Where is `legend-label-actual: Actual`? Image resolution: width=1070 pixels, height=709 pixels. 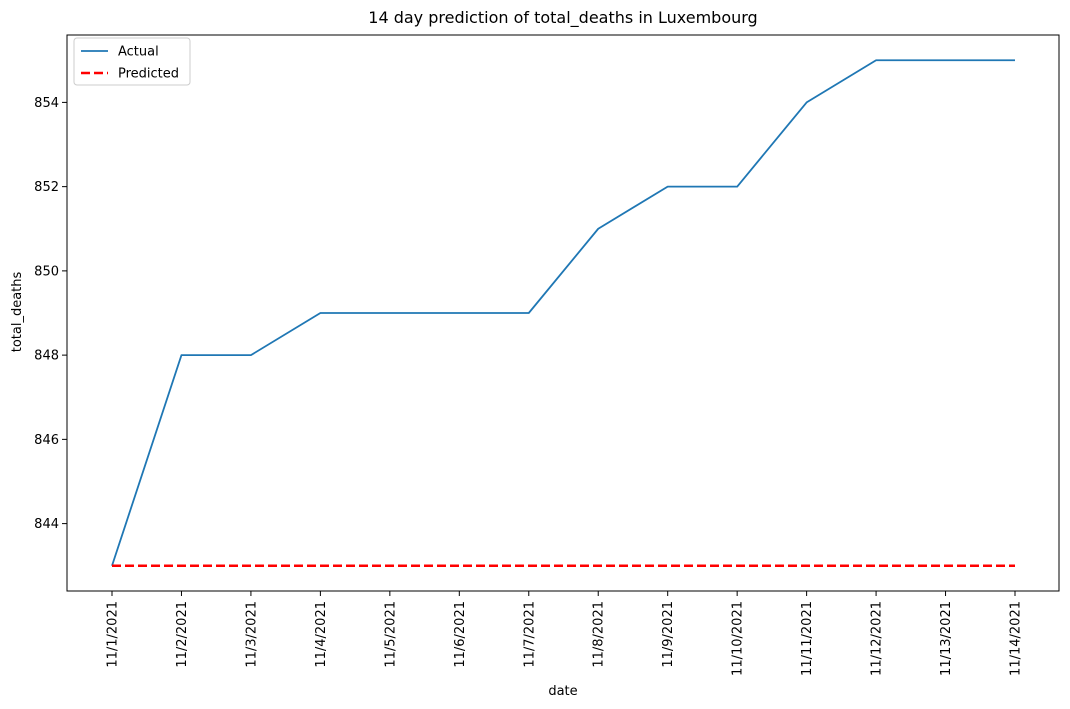 legend-label-actual: Actual is located at coordinates (138, 52).